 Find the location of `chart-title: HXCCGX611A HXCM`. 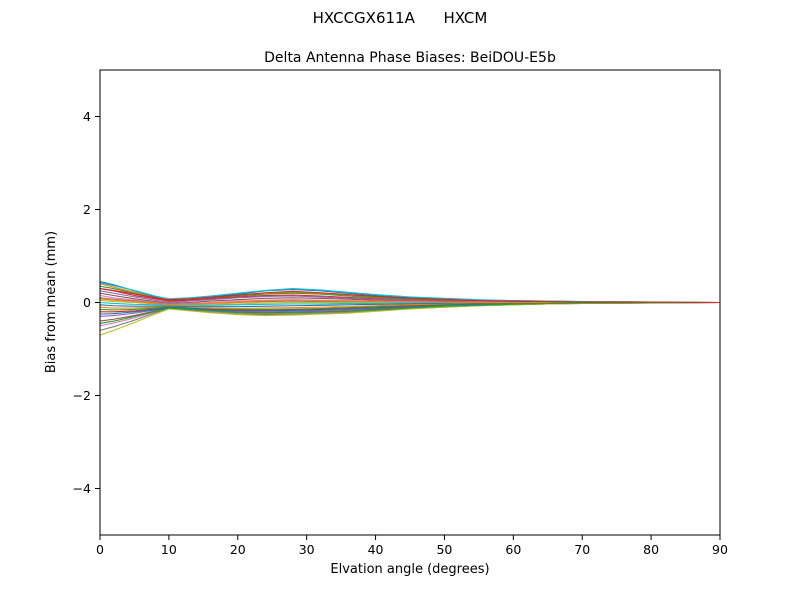

chart-title: HXCCGX611A HXCM is located at coordinates (400, 18).